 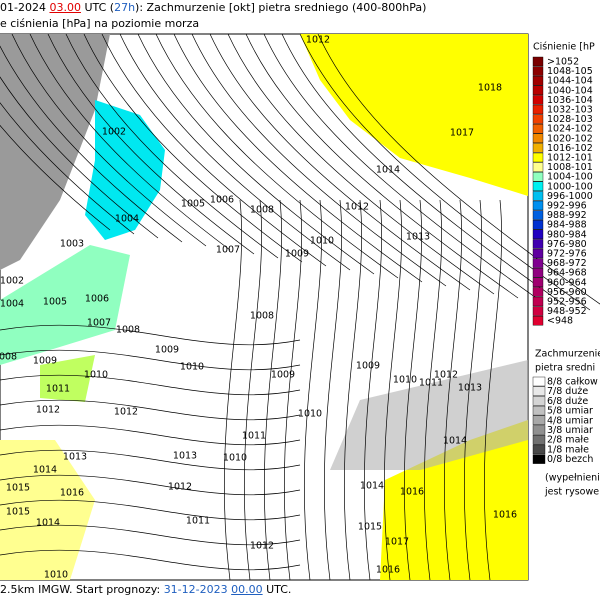 I want to click on isobar-label: 1008, so click(x=128, y=330).